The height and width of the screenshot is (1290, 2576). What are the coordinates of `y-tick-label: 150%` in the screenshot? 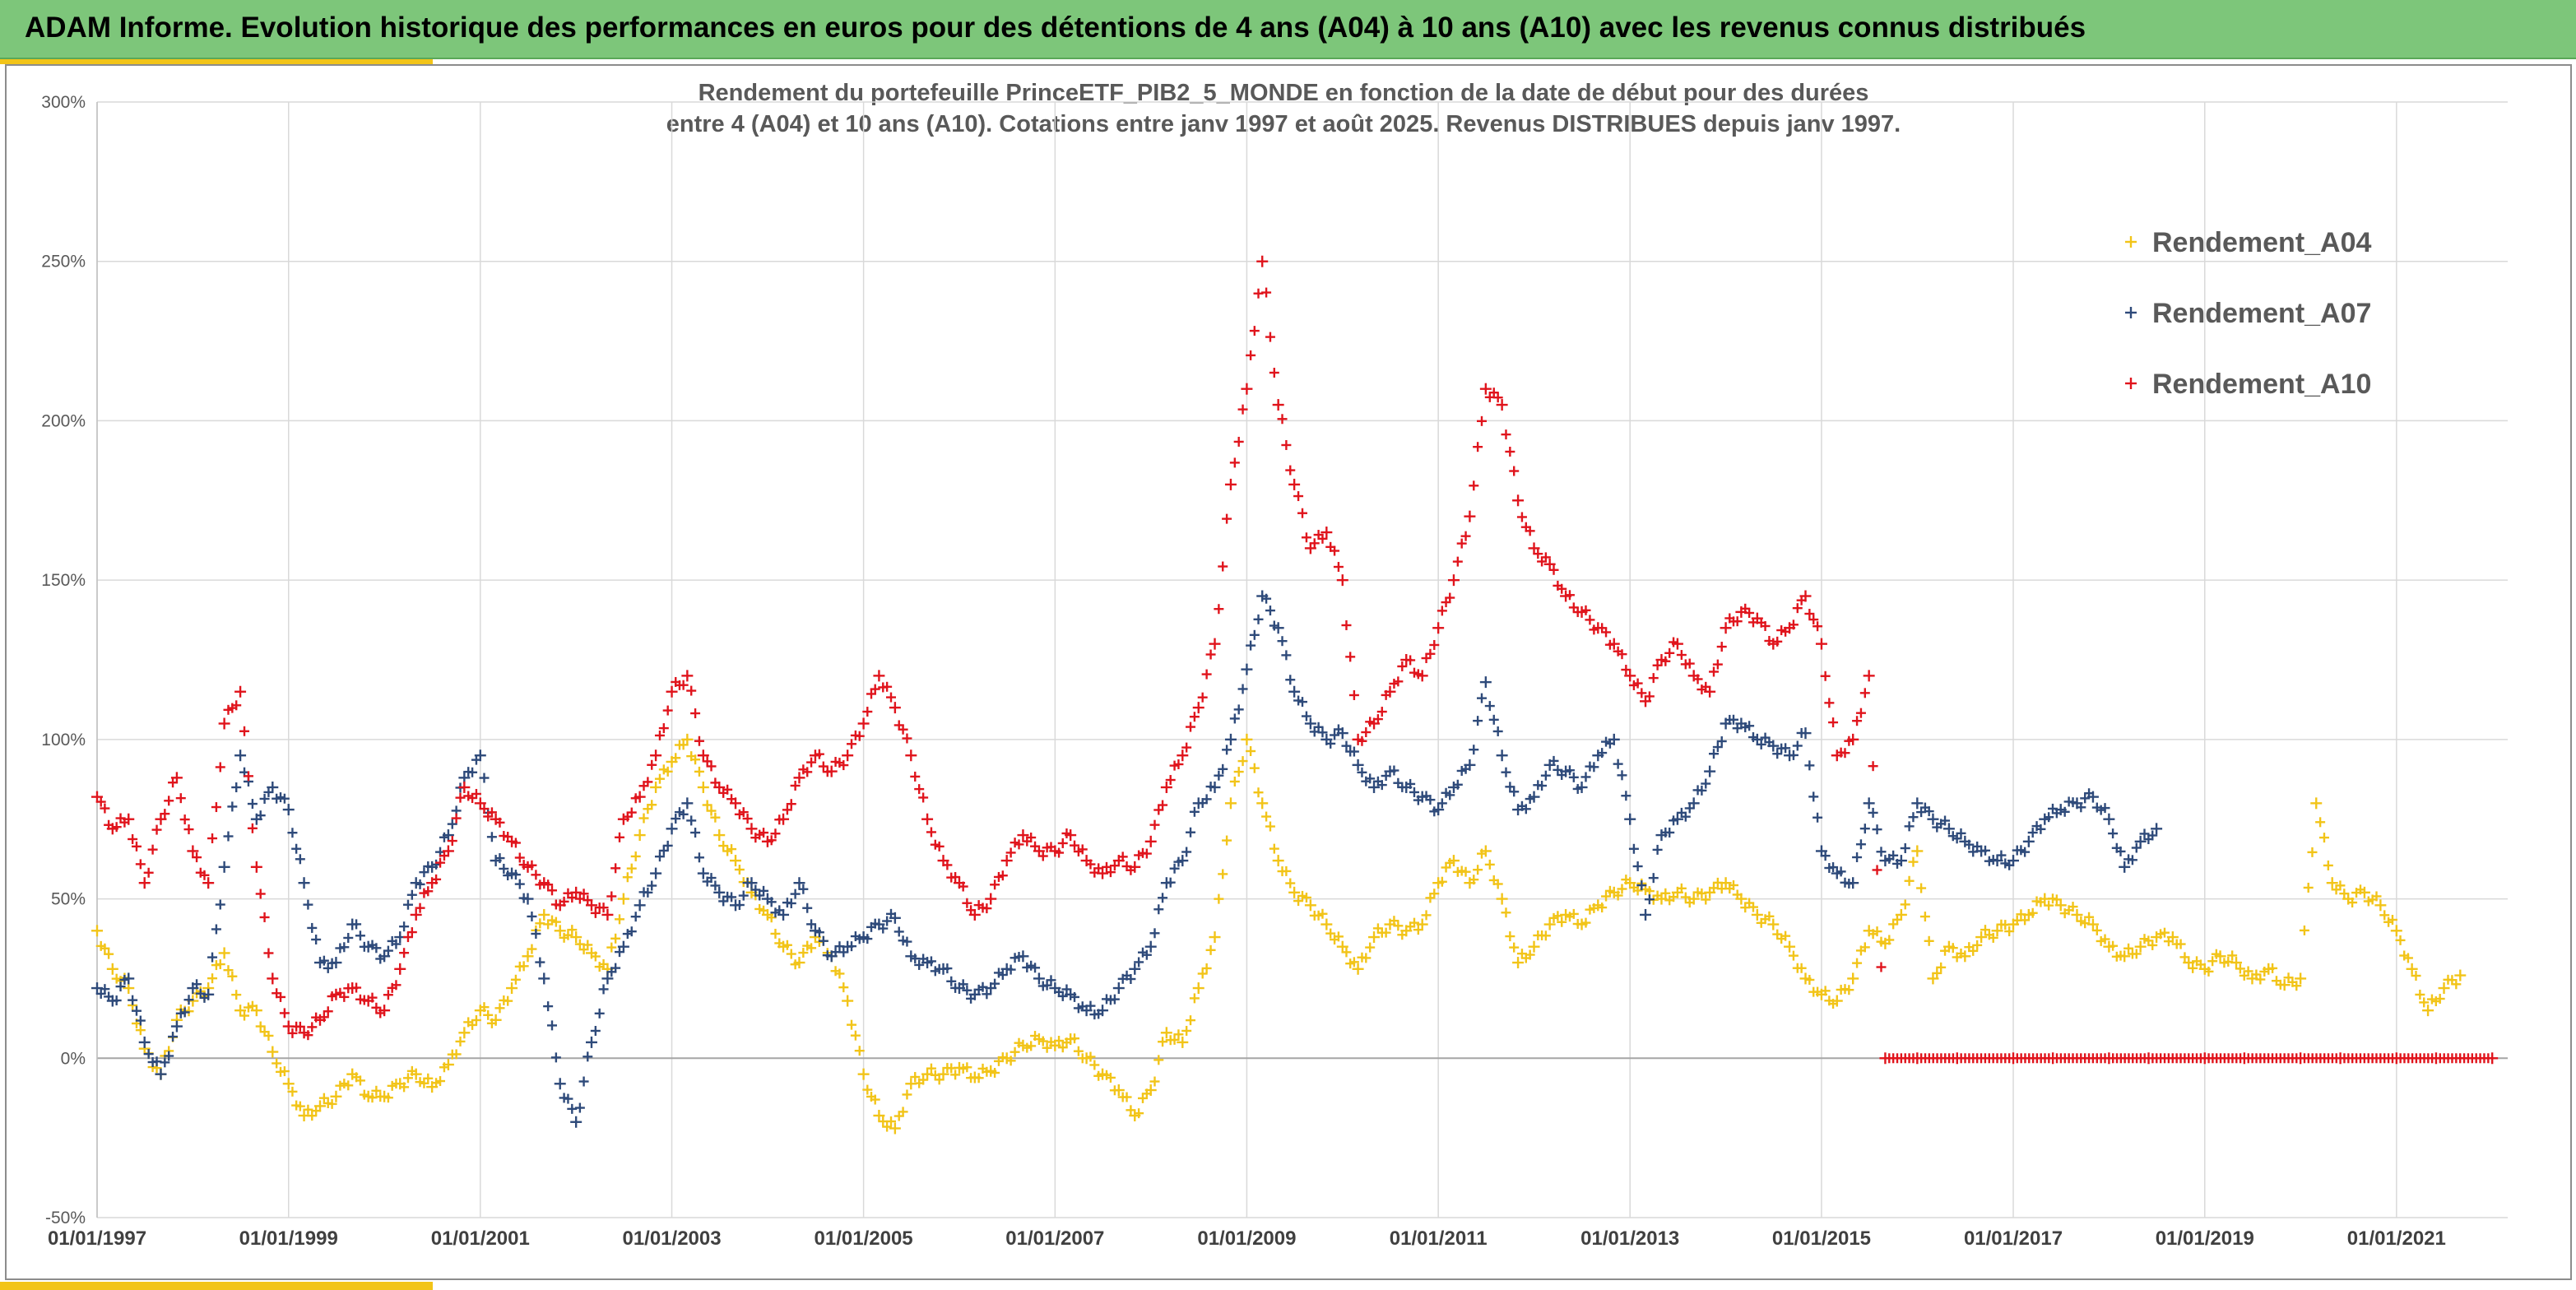 It's located at (64, 580).